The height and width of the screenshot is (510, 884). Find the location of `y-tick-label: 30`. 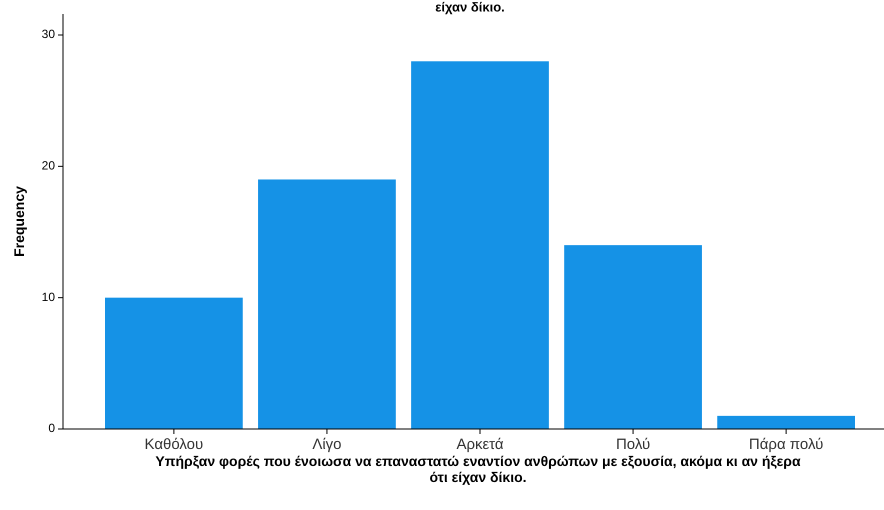

y-tick-label: 30 is located at coordinates (49, 34).